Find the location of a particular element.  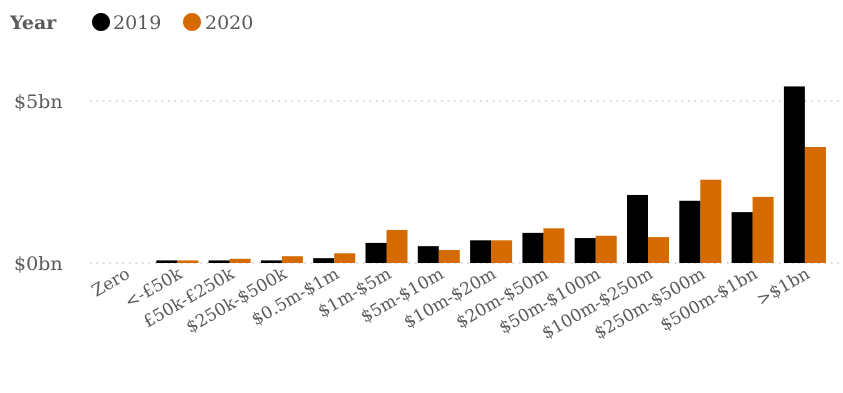

x-tick-label: >$1bn is located at coordinates (783, 287).